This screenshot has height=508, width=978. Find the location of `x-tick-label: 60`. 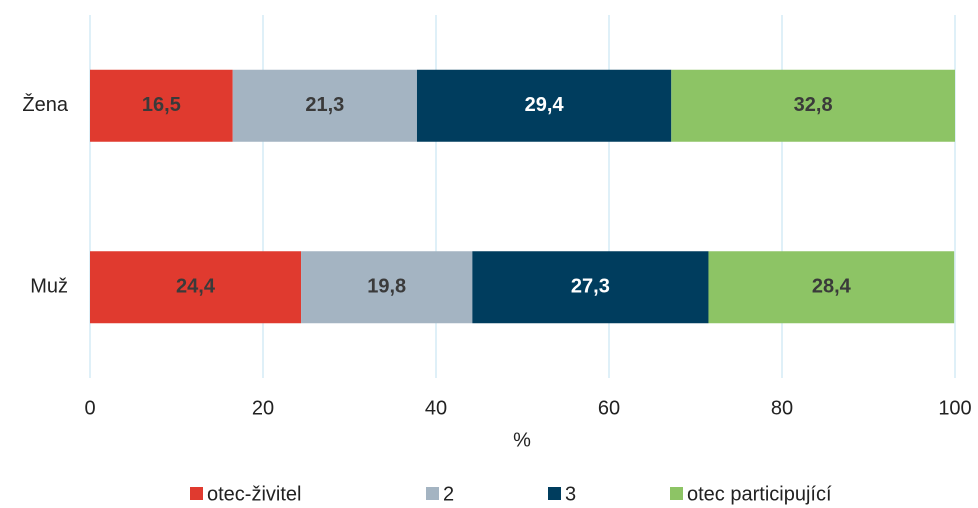

x-tick-label: 60 is located at coordinates (609, 408).